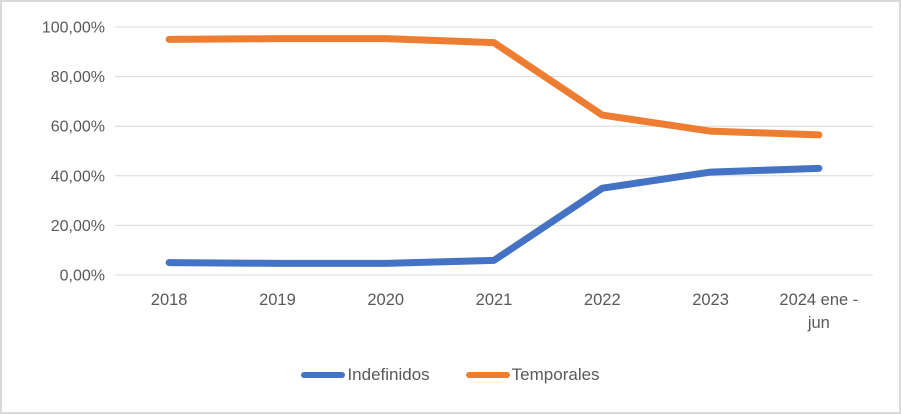 The height and width of the screenshot is (414, 901). Describe the element at coordinates (385, 300) in the screenshot. I see `x-axis-tick-label: 2020` at that location.